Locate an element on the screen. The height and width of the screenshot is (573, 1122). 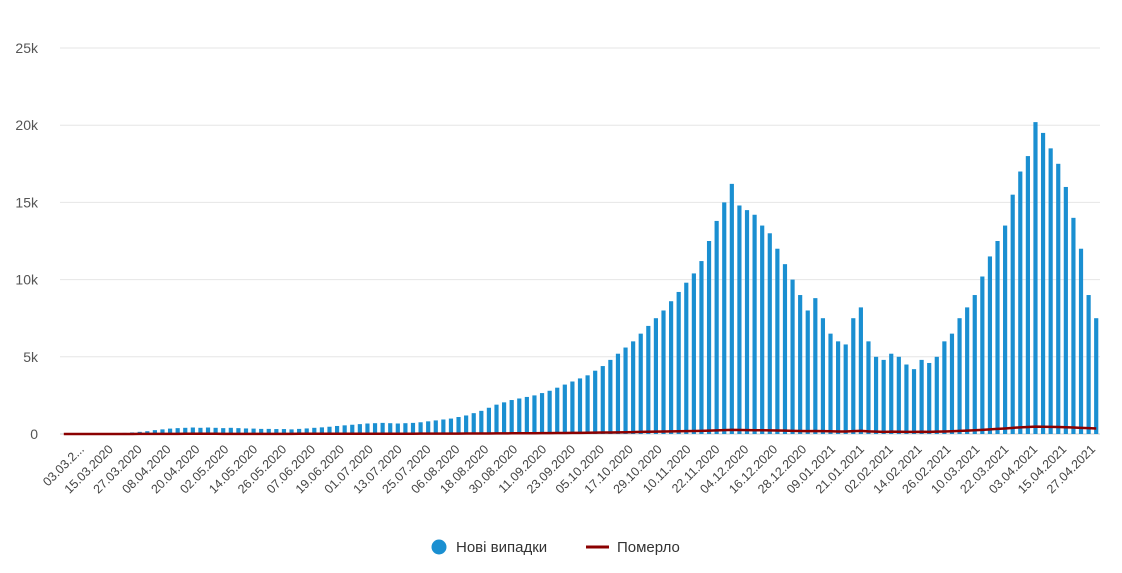
legend-item-deaths: Померло is located at coordinates (633, 547).